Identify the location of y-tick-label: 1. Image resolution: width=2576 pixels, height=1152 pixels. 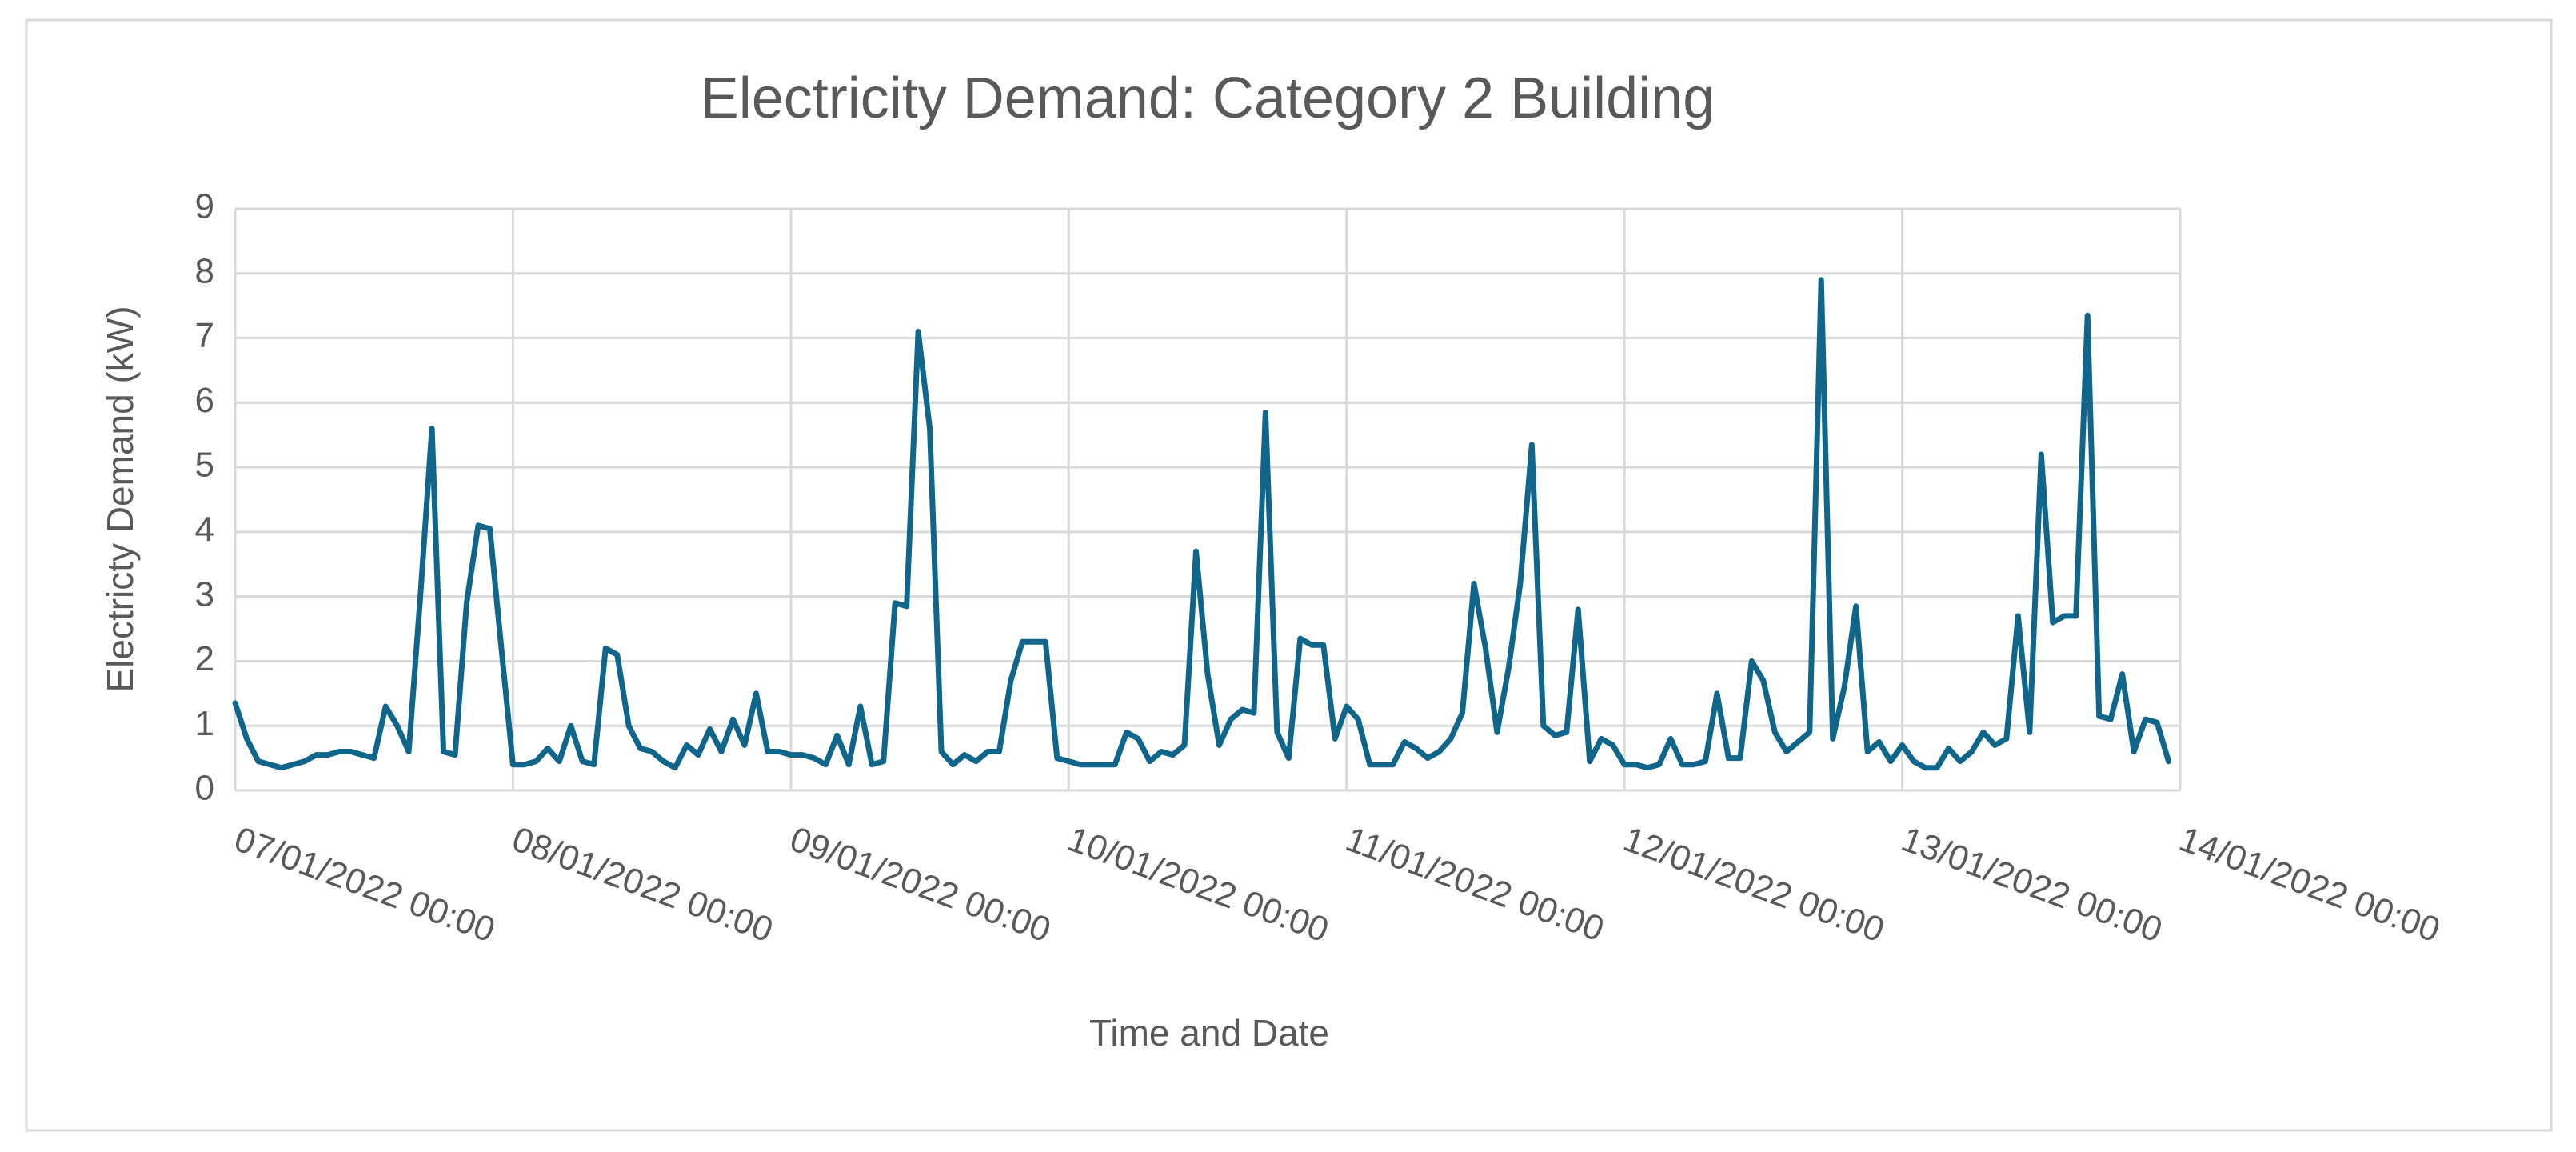
(205, 723).